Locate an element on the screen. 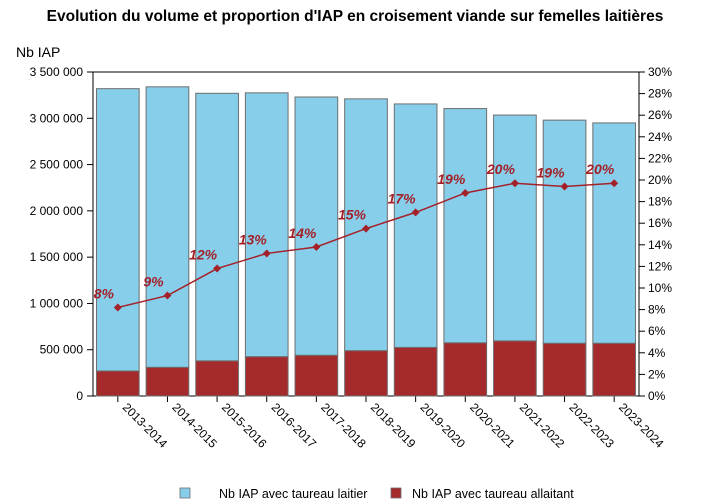 The image size is (710, 503). y-left-tick-label: 3 500 000 is located at coordinates (57, 72).